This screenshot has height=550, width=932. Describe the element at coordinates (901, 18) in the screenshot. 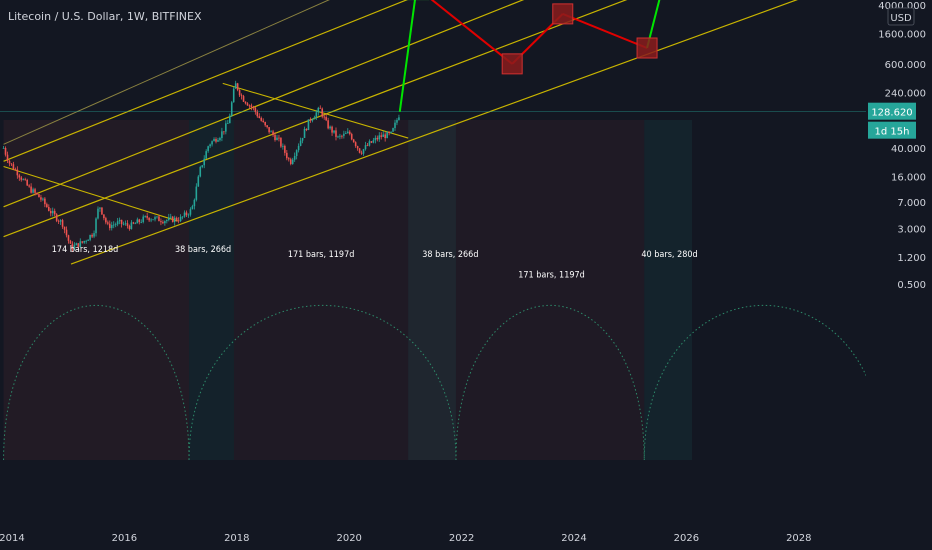

I see `currency-label: USD` at that location.